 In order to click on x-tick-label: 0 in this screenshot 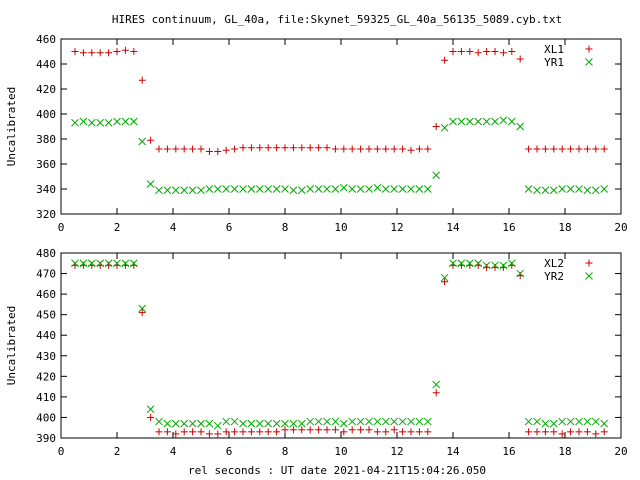, I will do `click(61, 451)`.